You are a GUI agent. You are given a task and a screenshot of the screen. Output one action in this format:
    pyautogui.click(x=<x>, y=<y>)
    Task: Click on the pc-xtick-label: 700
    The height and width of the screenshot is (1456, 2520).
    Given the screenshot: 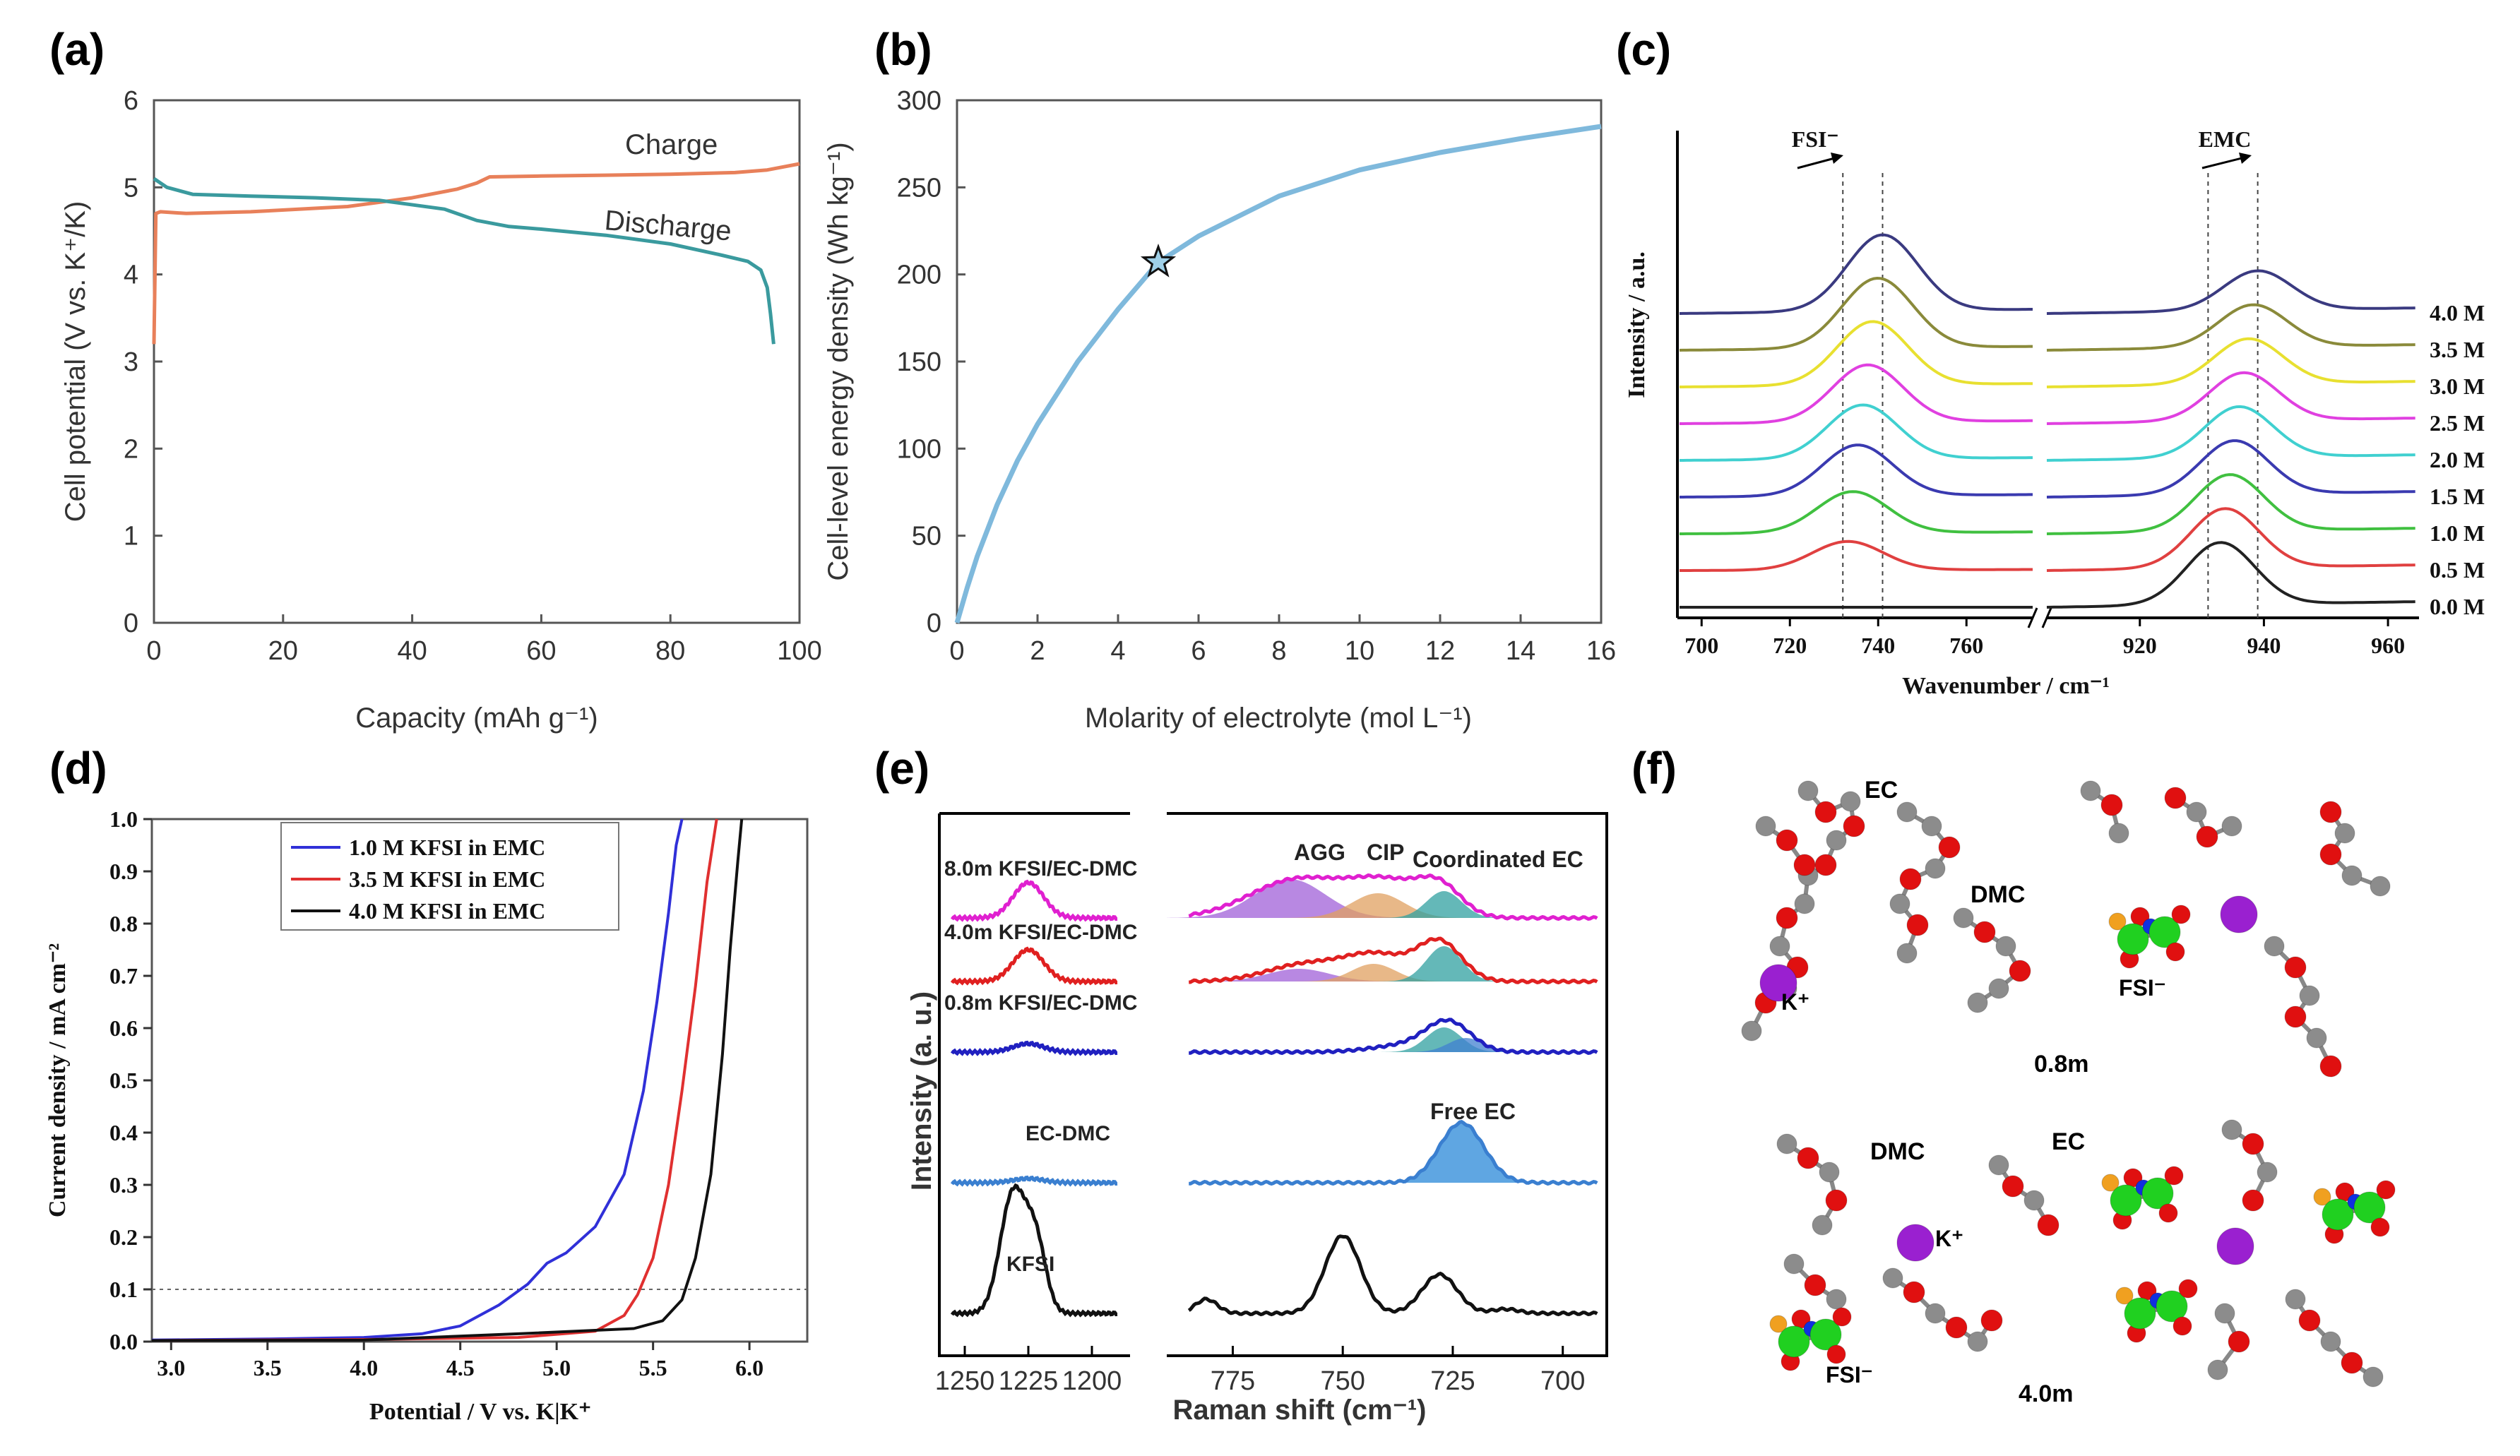 What is the action you would take?
    pyautogui.click(x=1701, y=645)
    